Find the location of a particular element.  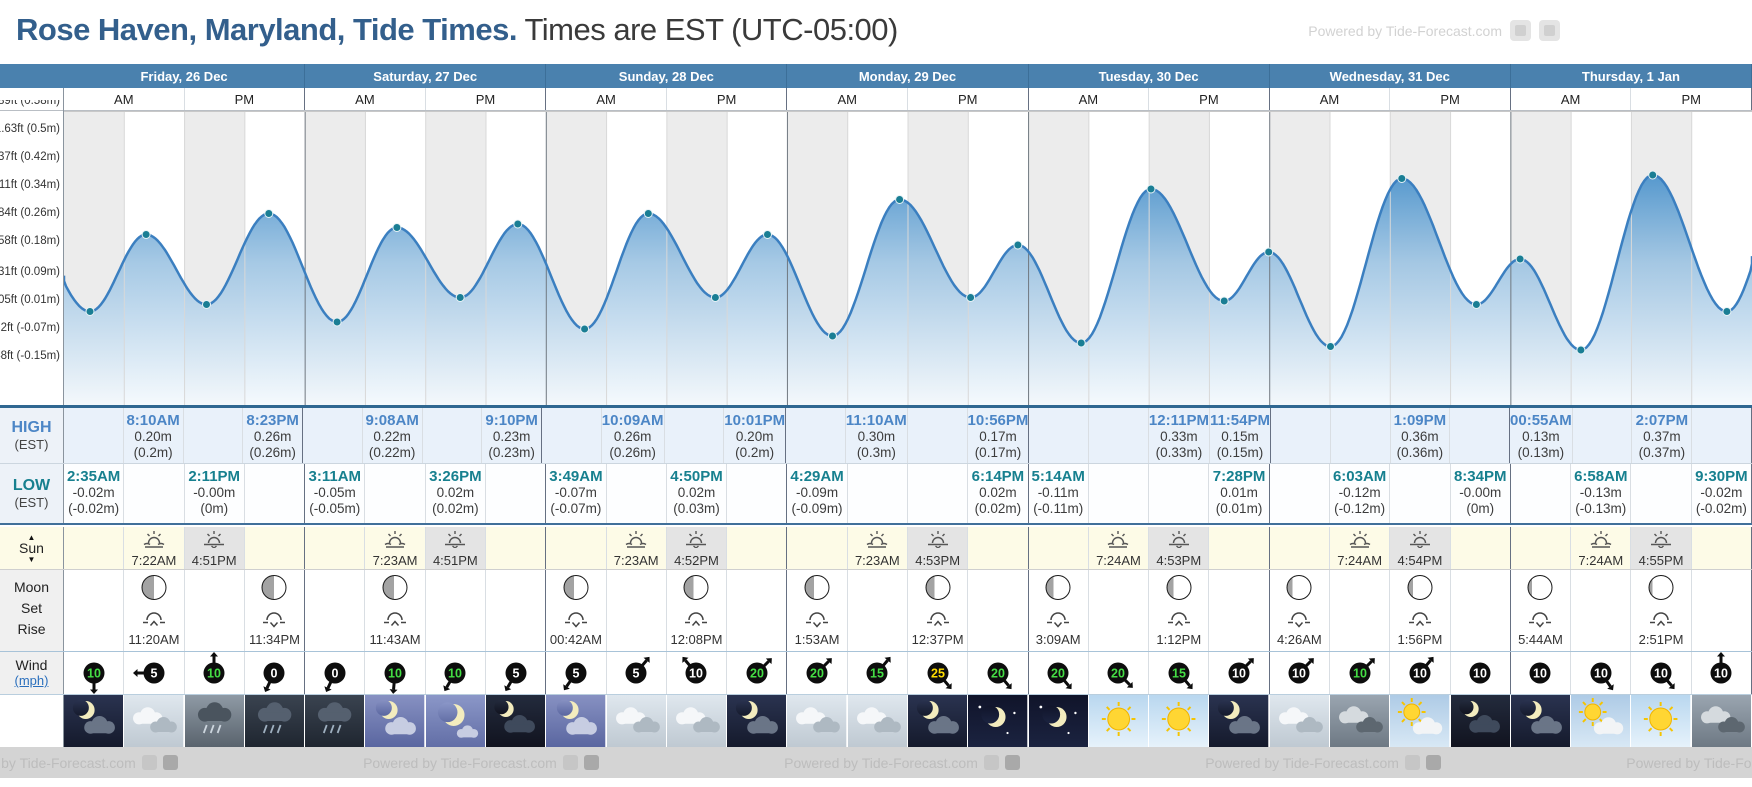

high-tide-height: 0.36m is located at coordinates (1420, 436).